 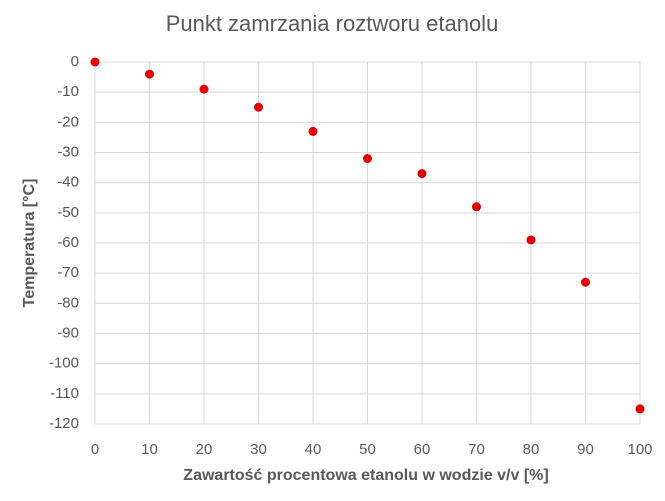 What do you see at coordinates (68, 91) in the screenshot?
I see `y-tick-label: -10` at bounding box center [68, 91].